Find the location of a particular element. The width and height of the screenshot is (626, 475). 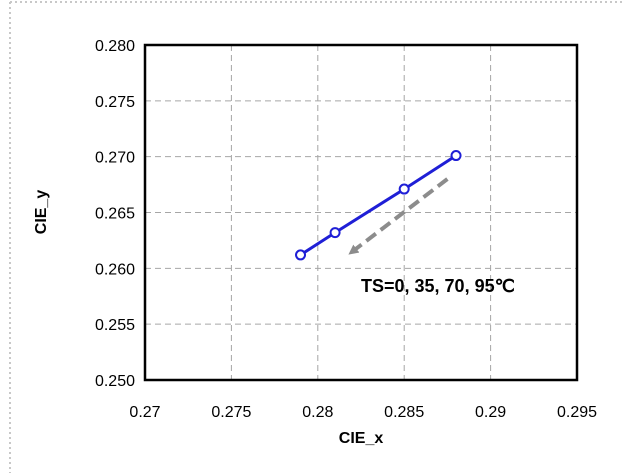

y-tick-label: 0.255 is located at coordinates (115, 325).